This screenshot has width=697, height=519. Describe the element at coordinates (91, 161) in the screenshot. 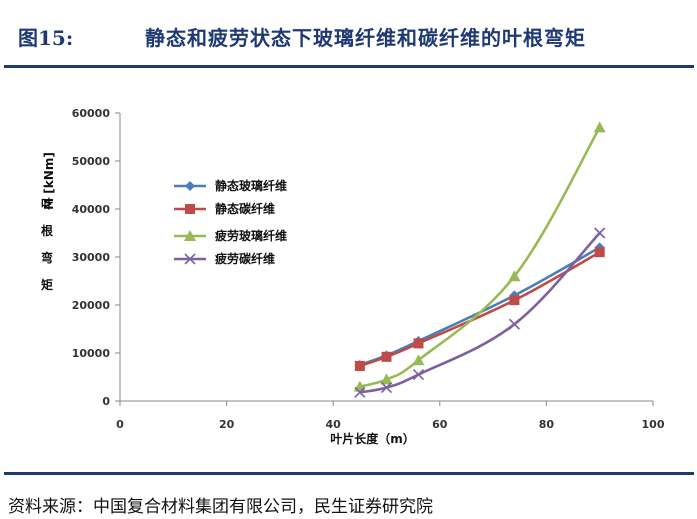

I see `y-tick-label: 50000` at that location.